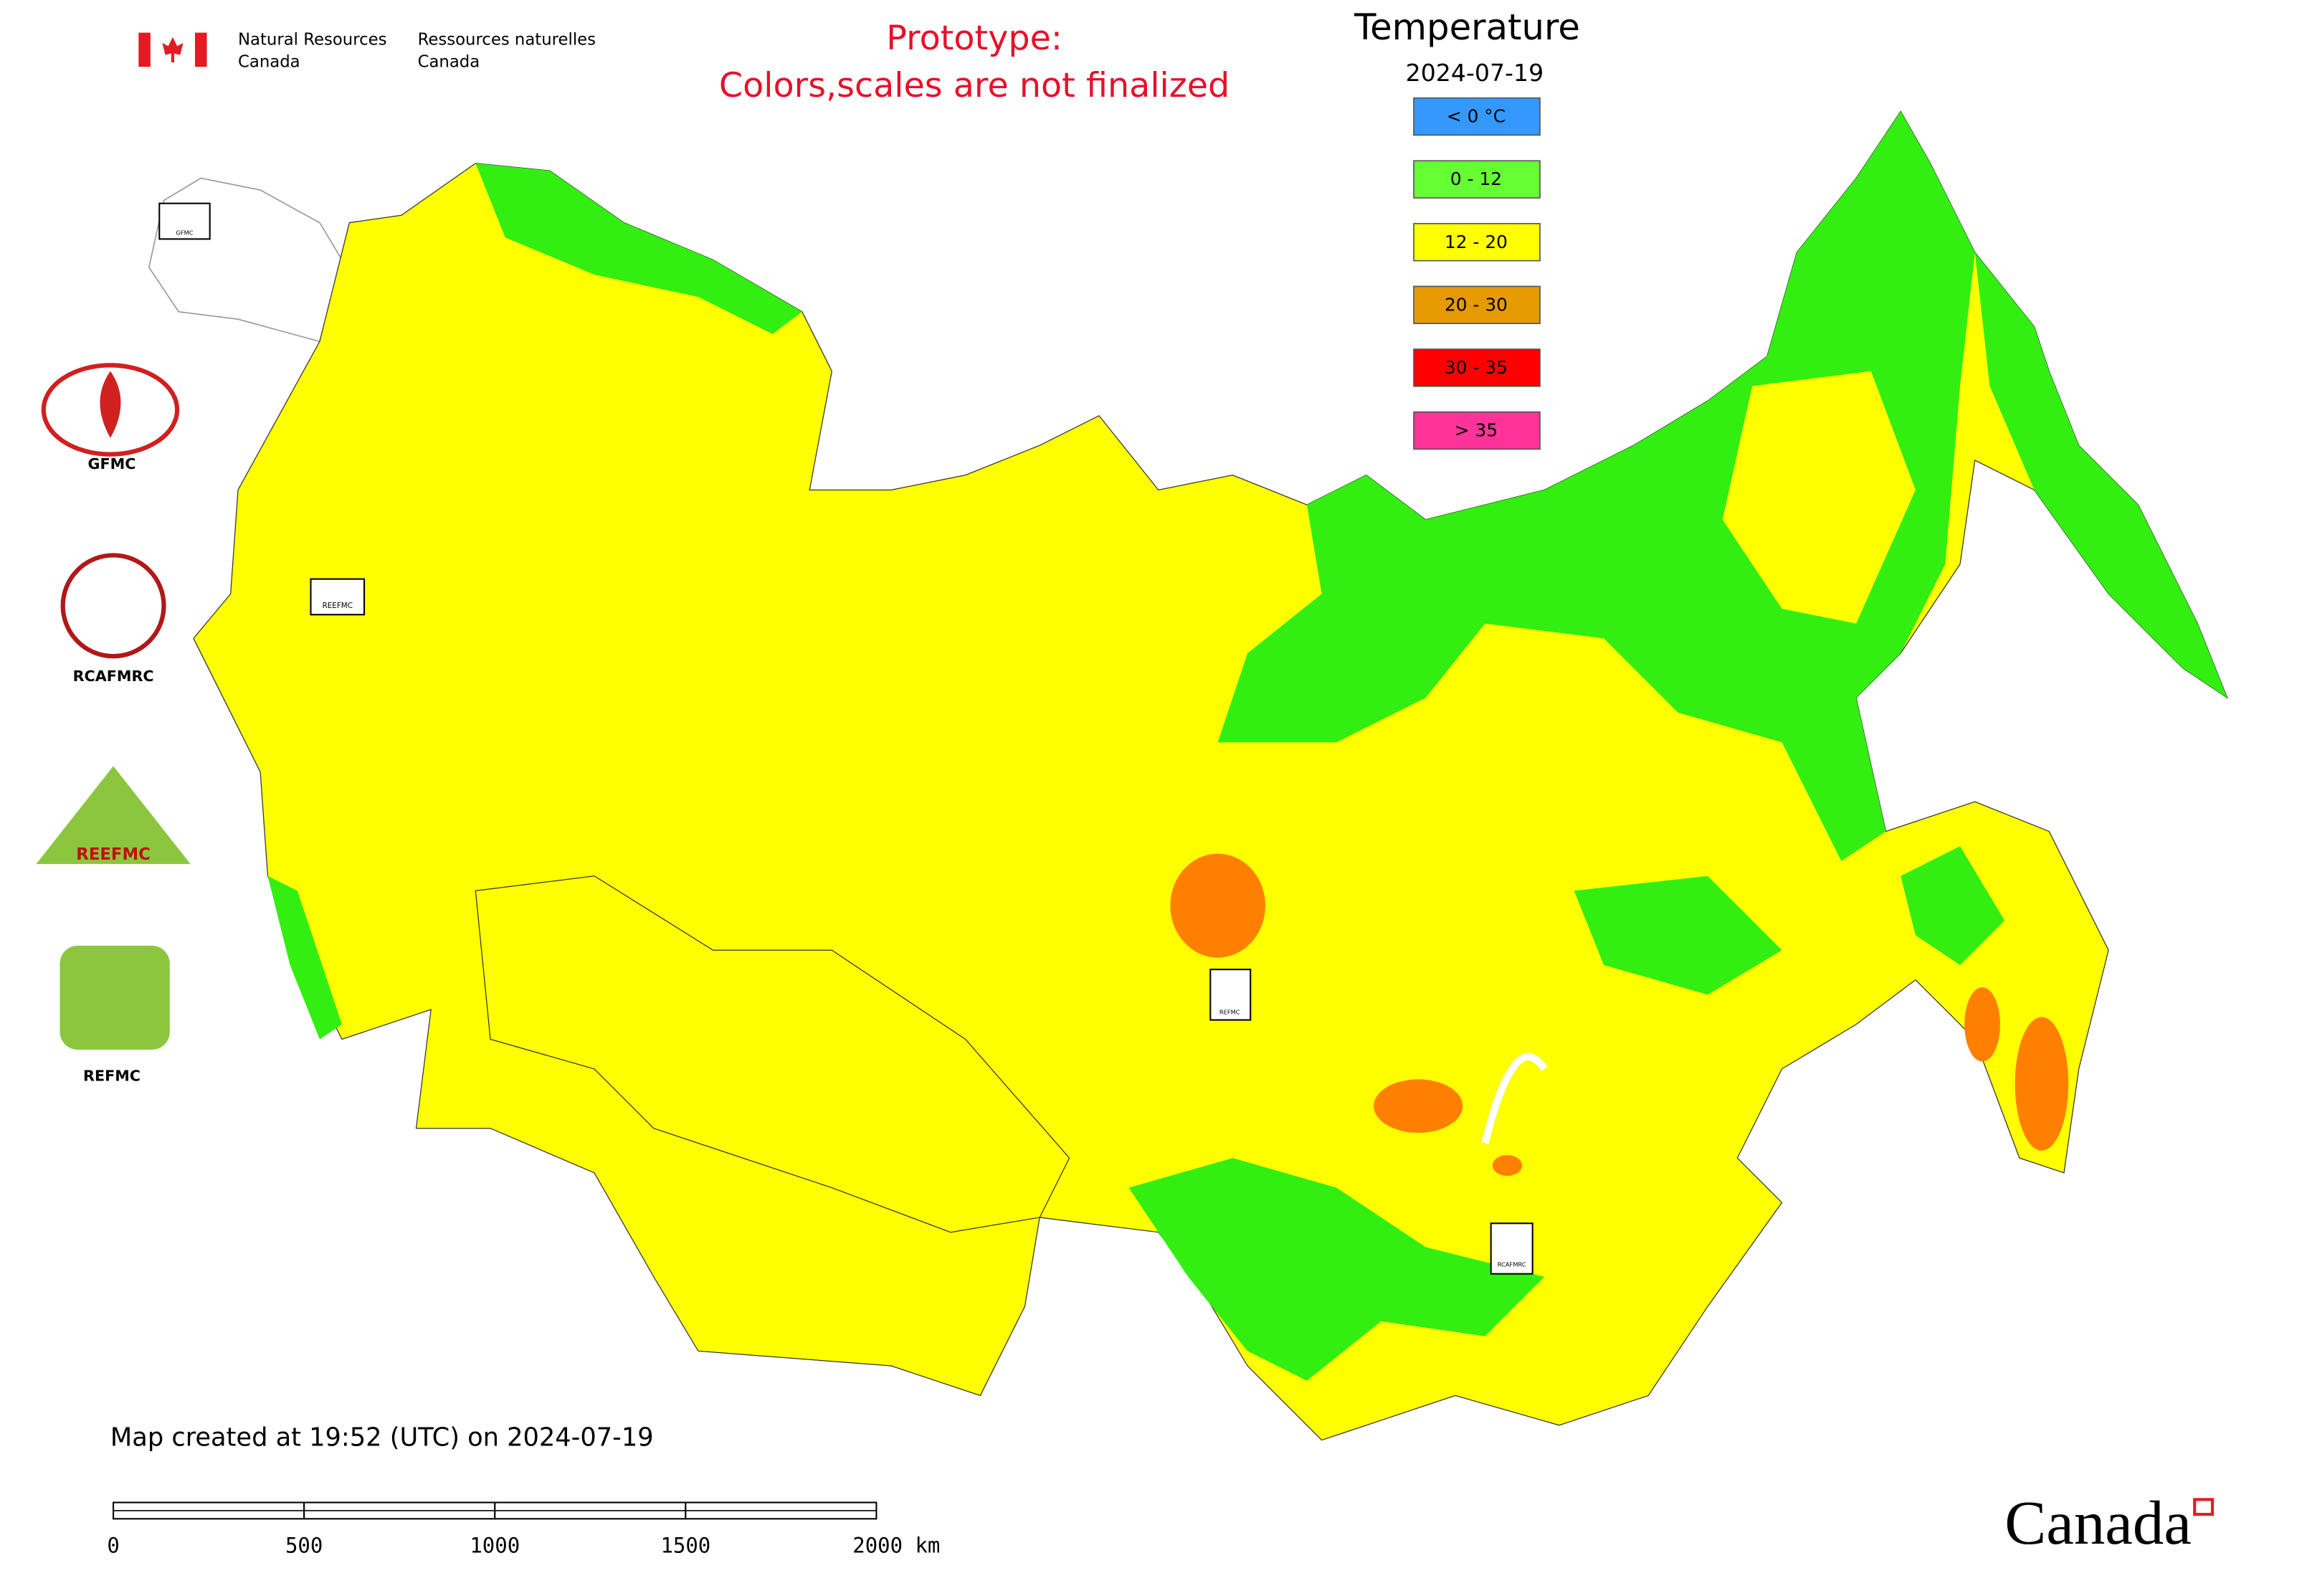 The width and height of the screenshot is (2302, 1596). What do you see at coordinates (1229, 1012) in the screenshot?
I see `marker-label: REFMC` at bounding box center [1229, 1012].